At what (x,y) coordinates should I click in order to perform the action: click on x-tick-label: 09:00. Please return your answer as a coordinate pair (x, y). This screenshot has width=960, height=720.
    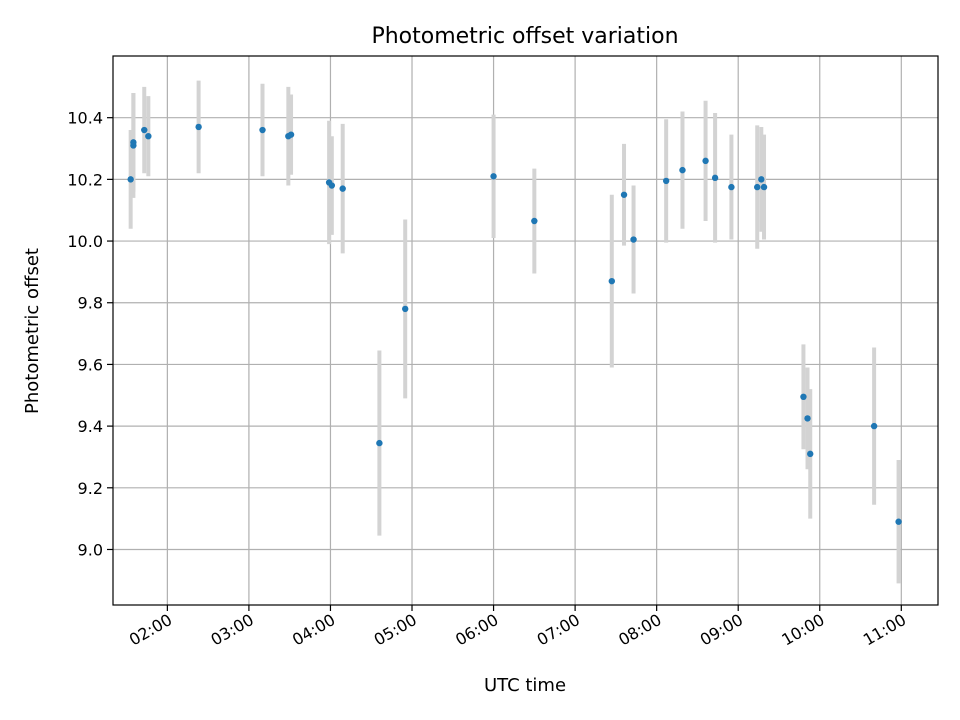
    Looking at the image, I should click on (721, 630).